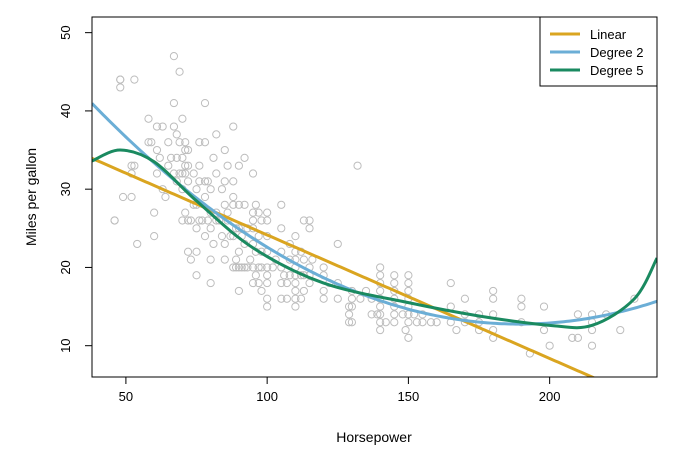 This screenshot has height=455, width=700. What do you see at coordinates (608, 34) in the screenshot?
I see `legend-label-linear: Linear` at bounding box center [608, 34].